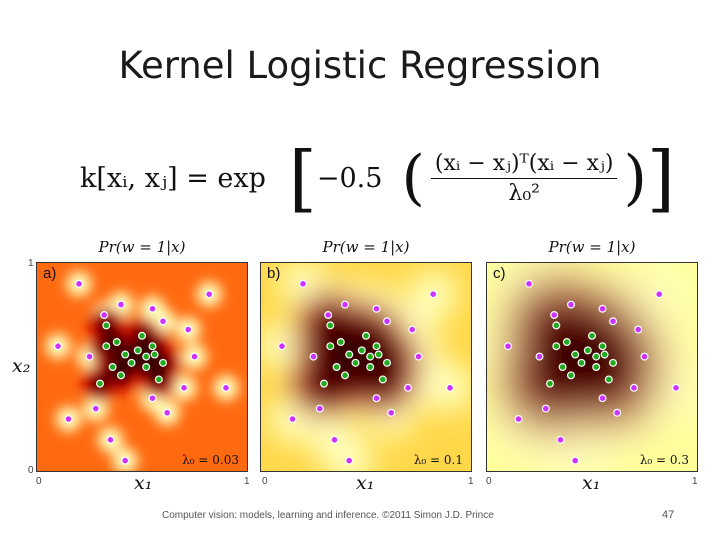  Describe the element at coordinates (524, 165) in the screenshot. I see `equation-numerator: (xᵢ − xⱼ)ᵀ(xᵢ − xⱼ)` at that location.